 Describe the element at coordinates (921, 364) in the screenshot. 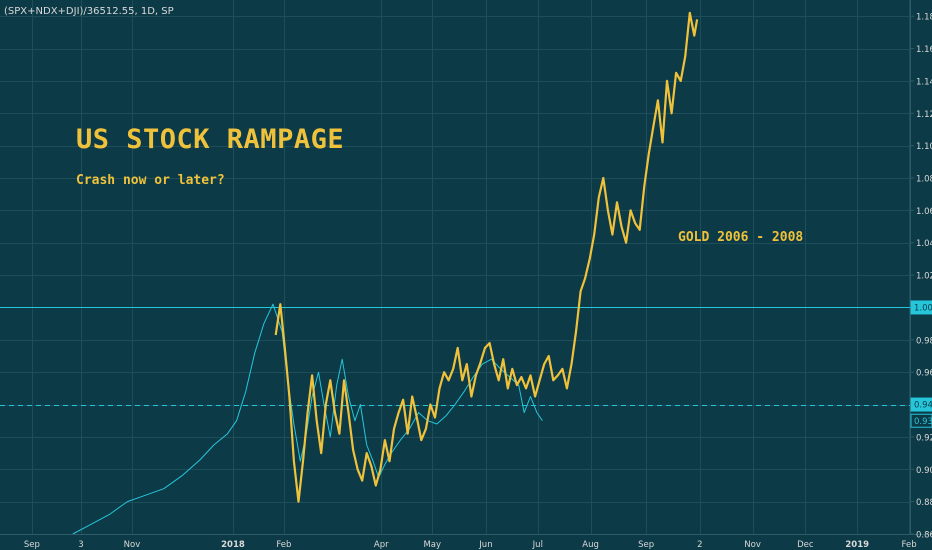

I see `price-tags: 1.00 0.94 0.93` at that location.